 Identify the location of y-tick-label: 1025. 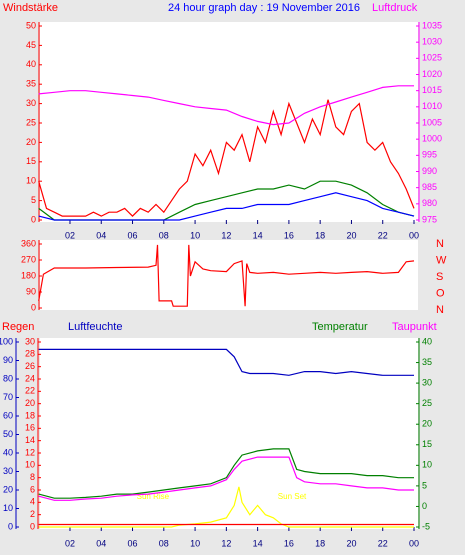
(432, 58).